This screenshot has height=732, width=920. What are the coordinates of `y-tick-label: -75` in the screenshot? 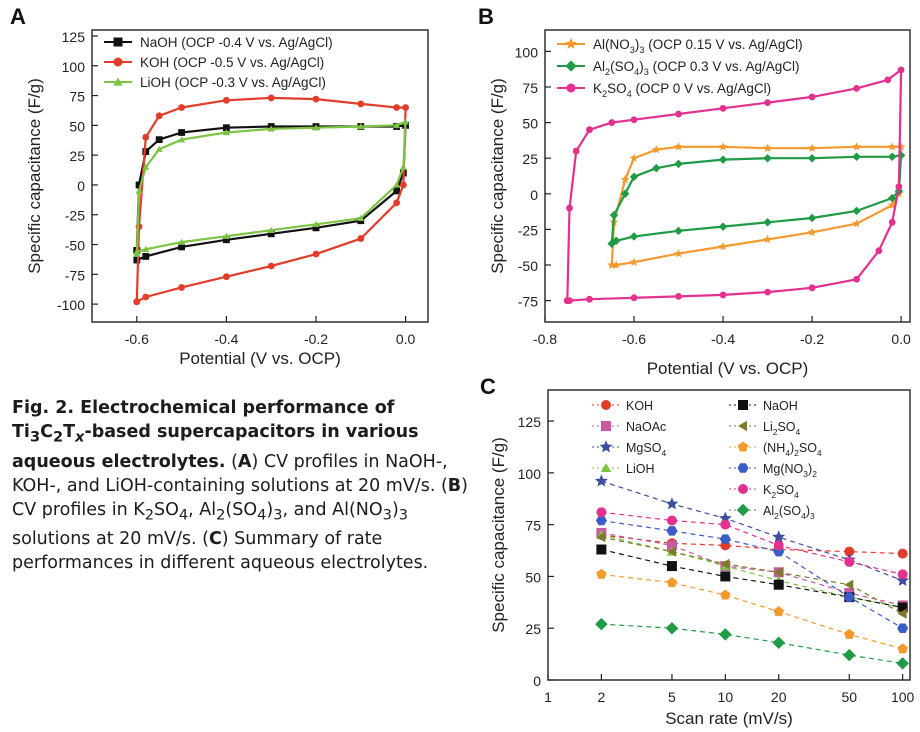 It's located at (75, 275).